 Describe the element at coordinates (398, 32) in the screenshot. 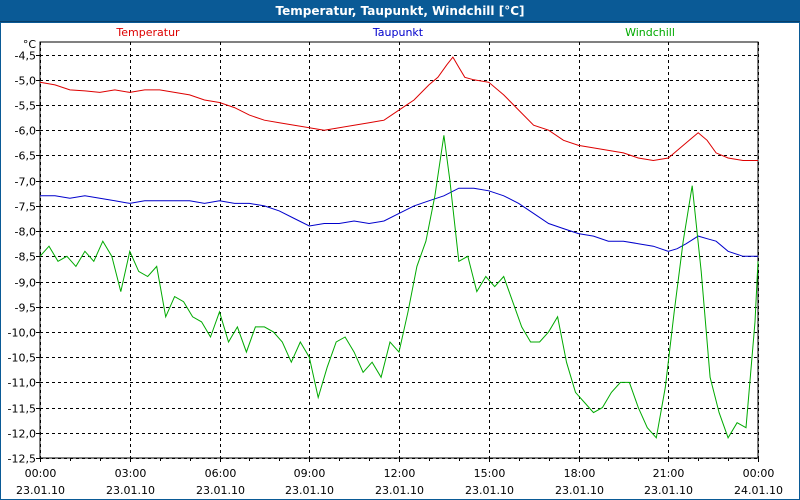

I see `legend-taupunkt: Taupunkt` at that location.